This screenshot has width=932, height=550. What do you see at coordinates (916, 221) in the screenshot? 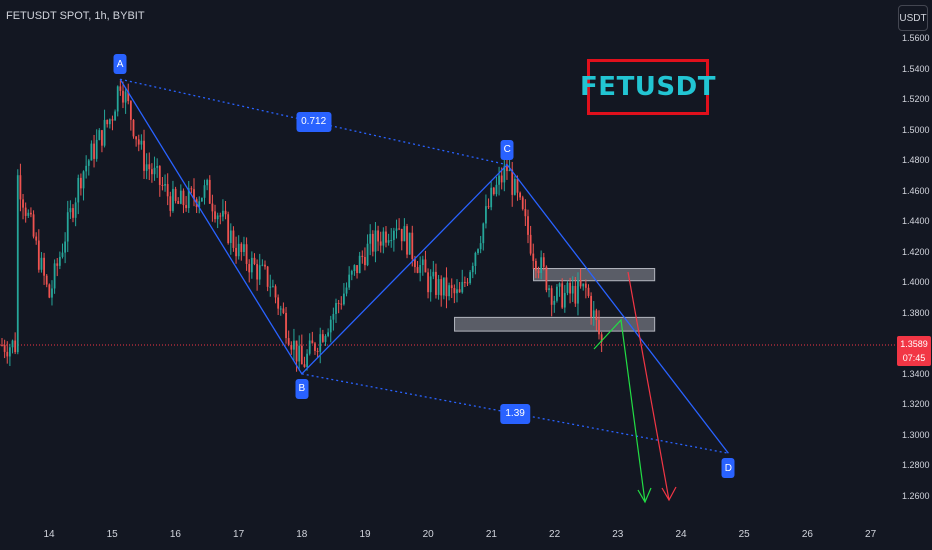
I see `price-tick: 1.4400` at bounding box center [916, 221].